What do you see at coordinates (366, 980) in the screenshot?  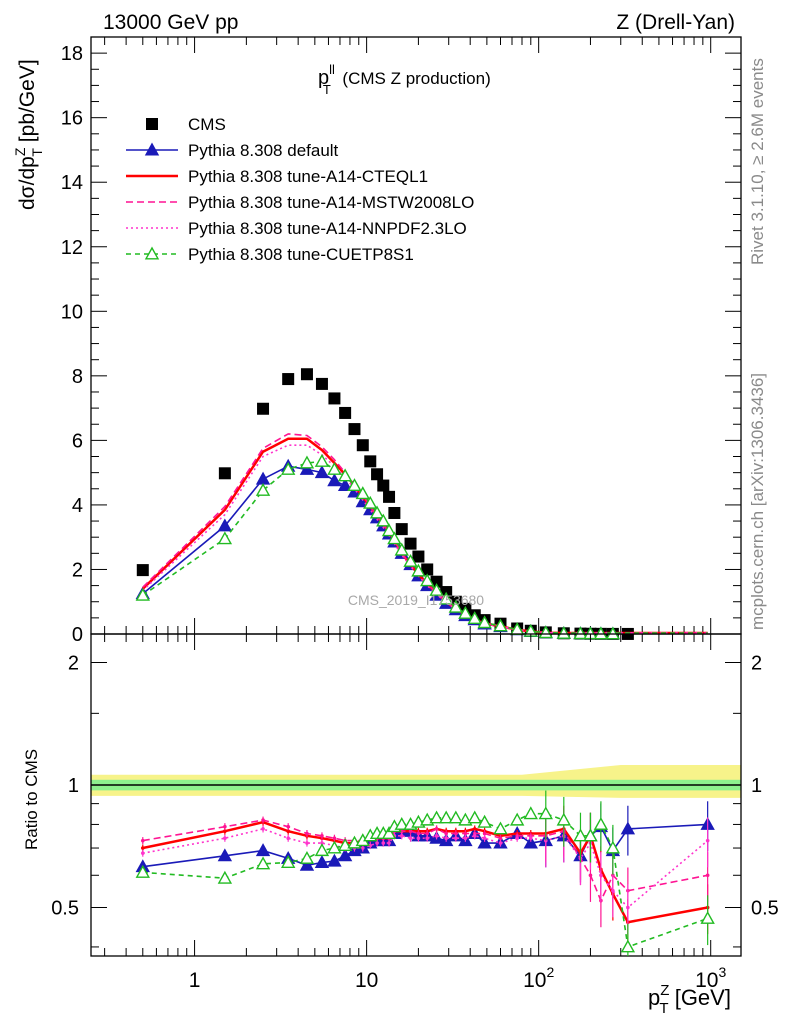 I see `x-tick-label: 10` at bounding box center [366, 980].